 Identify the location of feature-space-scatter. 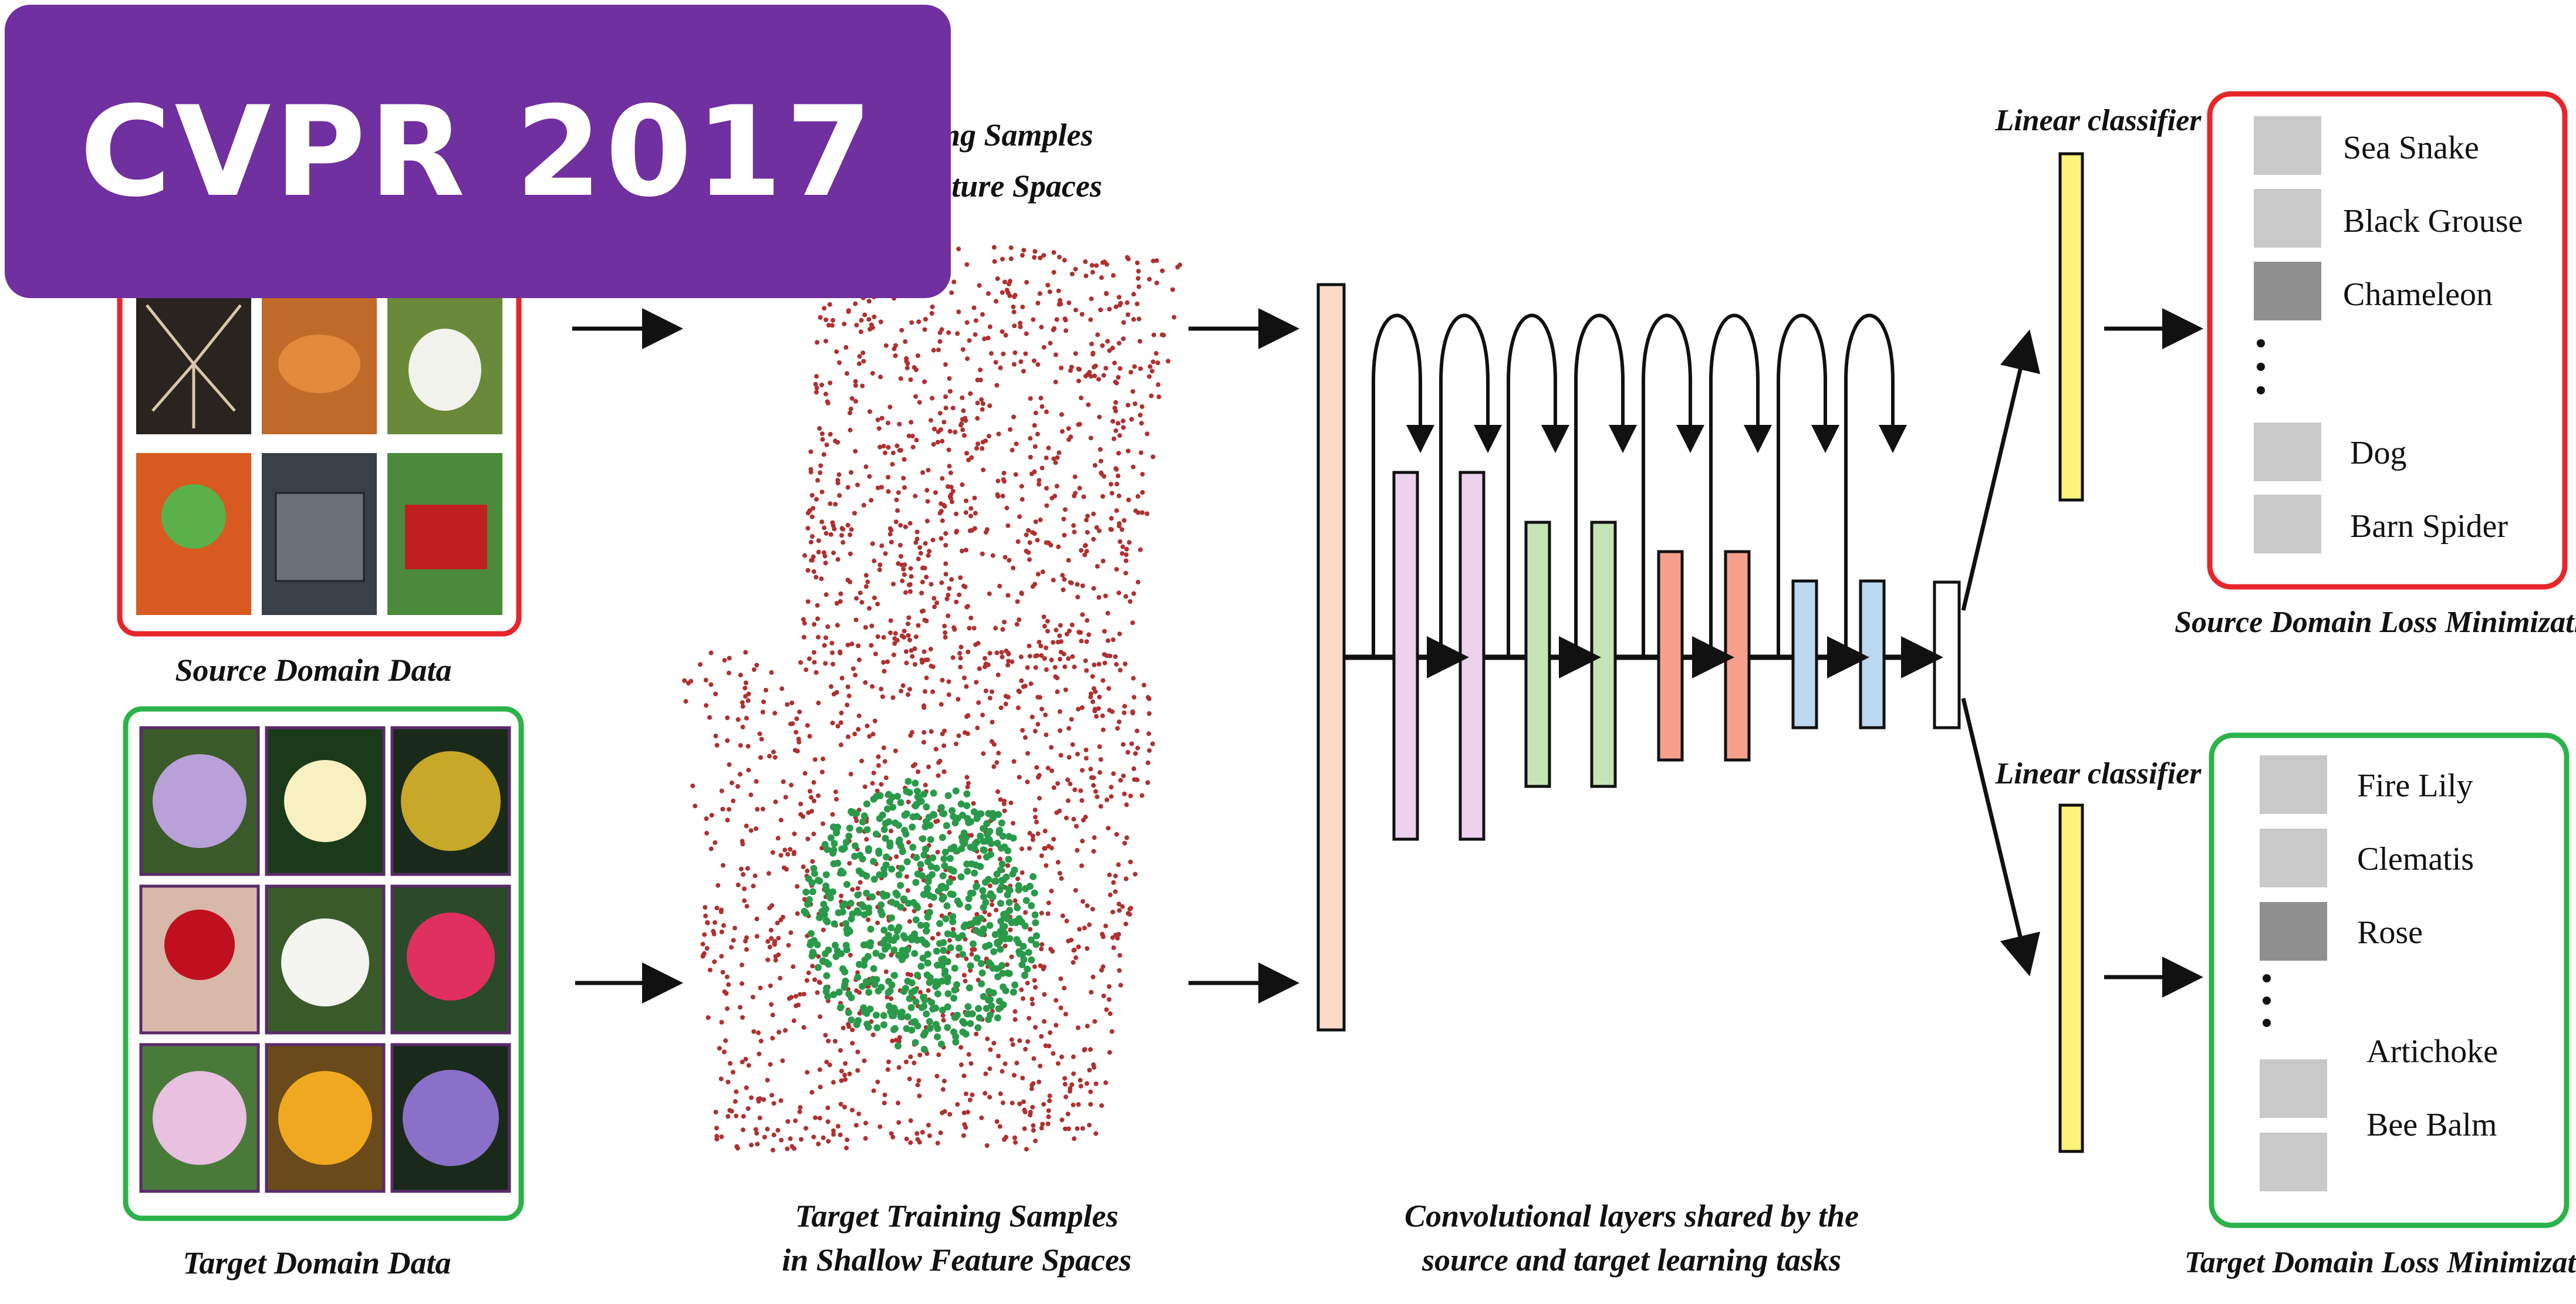
(932, 699).